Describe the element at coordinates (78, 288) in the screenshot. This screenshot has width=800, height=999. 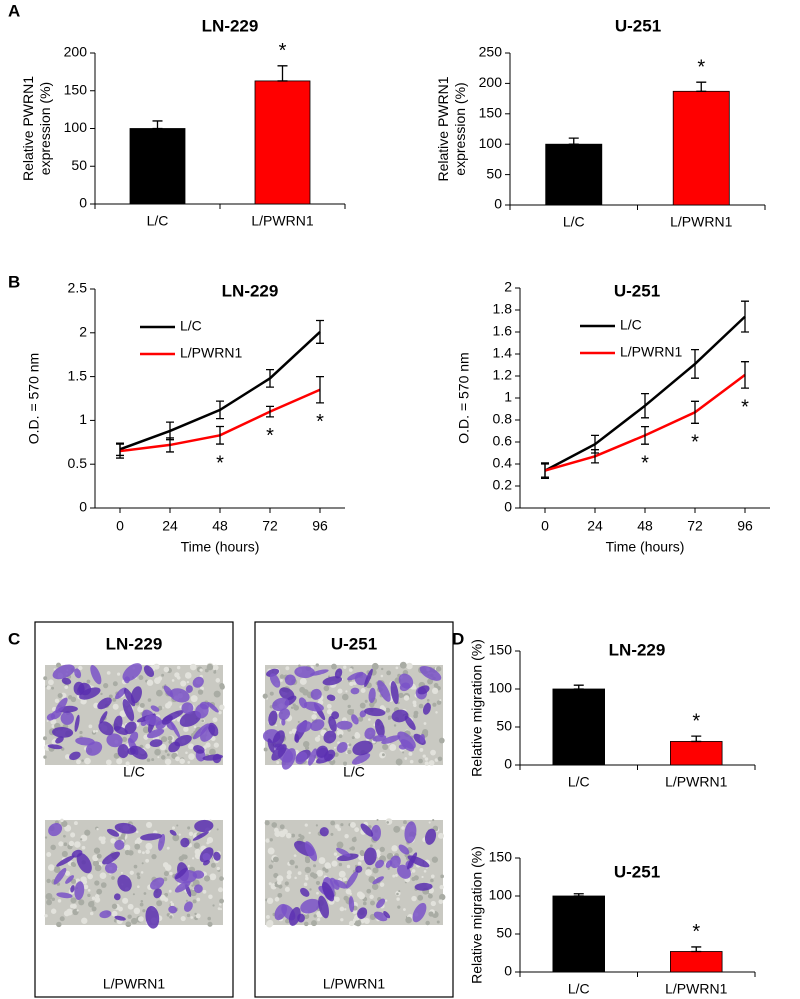
I see `y-tick-label: 2.5` at that location.